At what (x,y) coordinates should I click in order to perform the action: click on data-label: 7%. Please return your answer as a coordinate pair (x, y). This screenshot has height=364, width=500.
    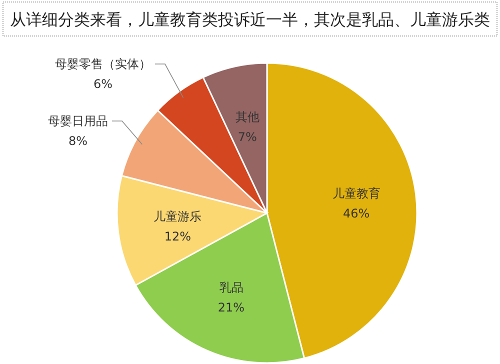
    Looking at the image, I should click on (247, 137).